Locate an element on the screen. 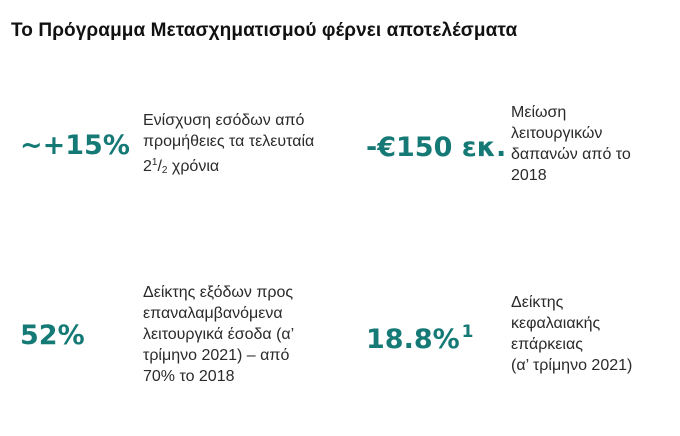  stat-description-line: λειτουργικά έσοδα (α’ is located at coordinates (219, 334).